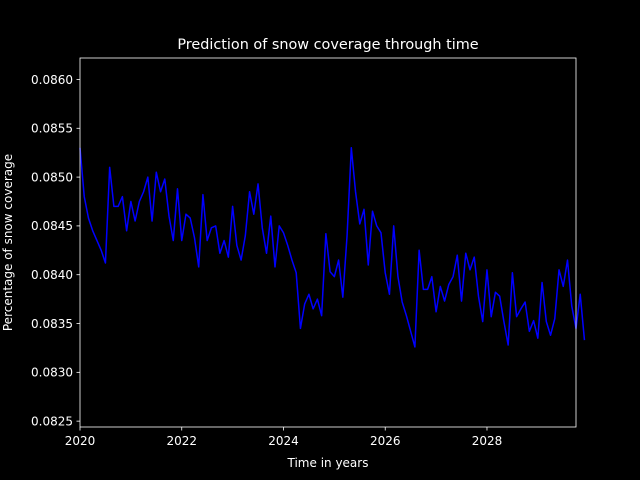  What do you see at coordinates (80, 441) in the screenshot?
I see `x-tick-label: 2020` at bounding box center [80, 441].